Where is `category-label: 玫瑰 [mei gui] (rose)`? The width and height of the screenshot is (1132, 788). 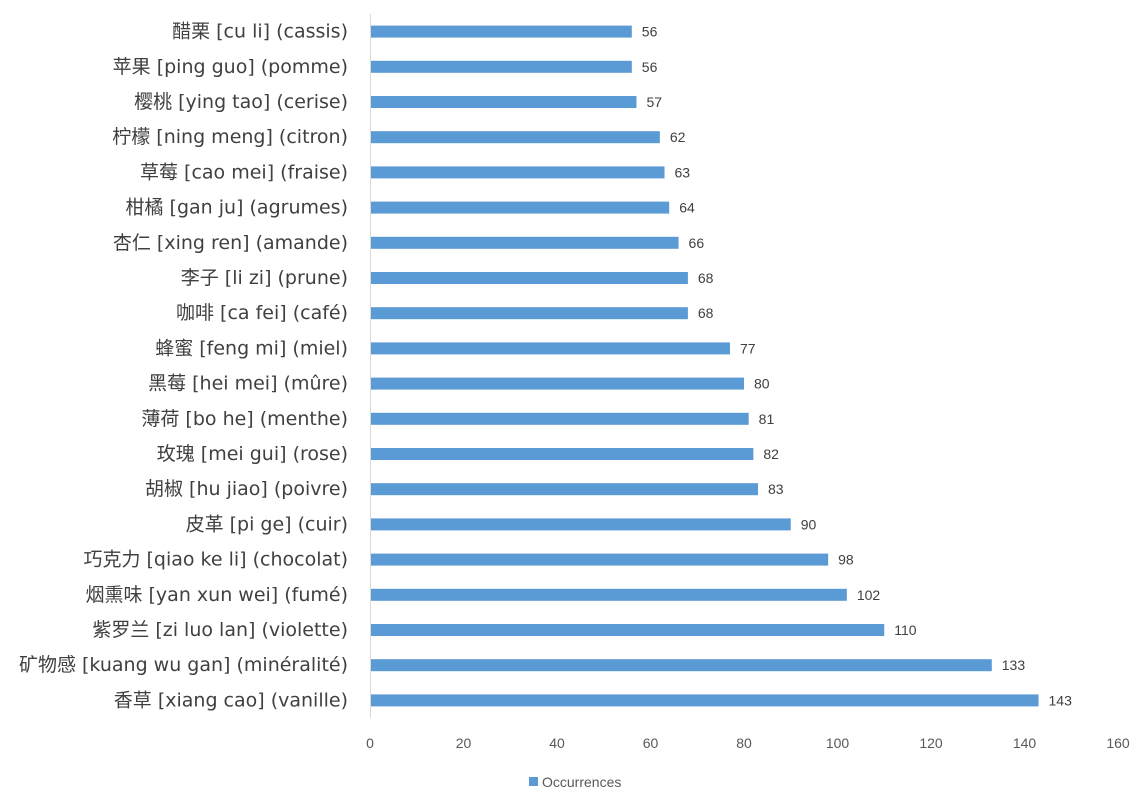
category-label: 玫瑰 [mei gui] (rose) is located at coordinates (252, 454).